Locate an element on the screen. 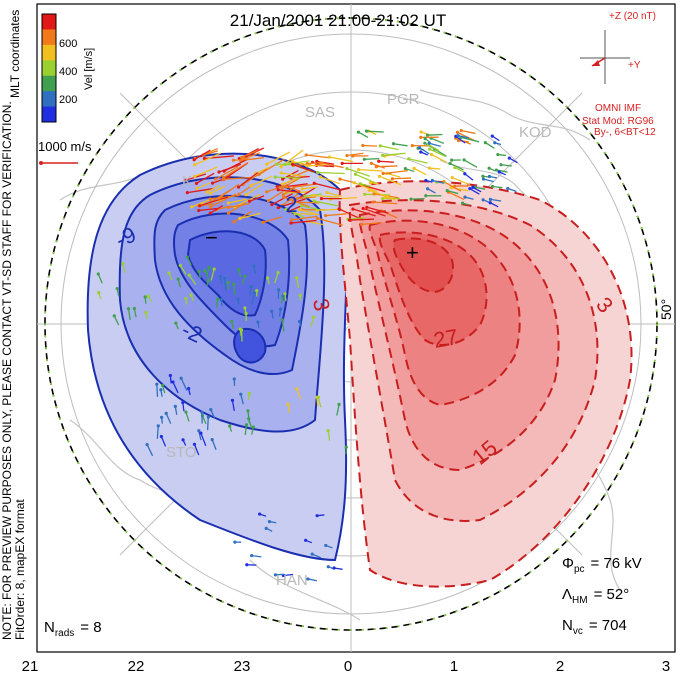 The width and height of the screenshot is (680, 674). imf-condition: By-, 6<BT<12 is located at coordinates (625, 132).